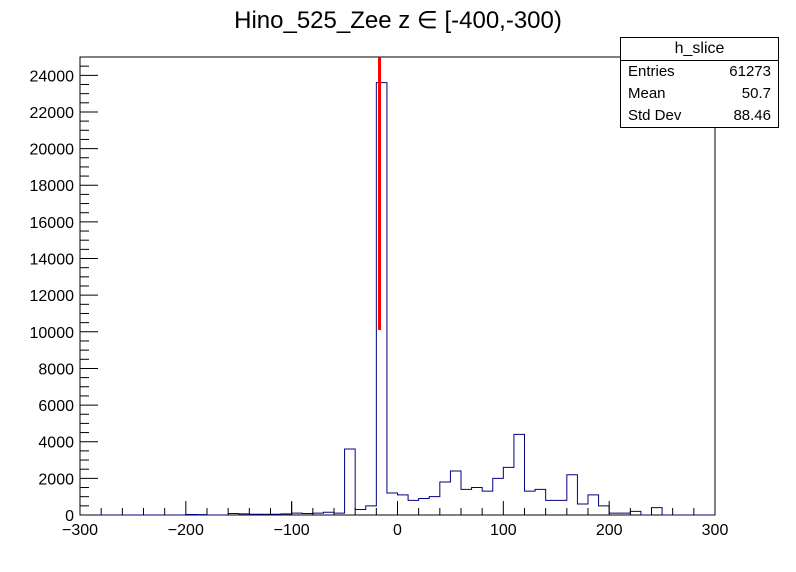 The width and height of the screenshot is (796, 572). What do you see at coordinates (52, 333) in the screenshot?
I see `y-tick-label: 10000` at bounding box center [52, 333].